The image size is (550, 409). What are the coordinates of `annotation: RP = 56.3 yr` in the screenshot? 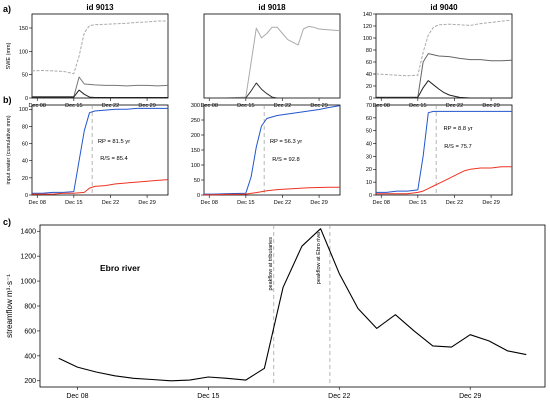 It's located at (286, 142).